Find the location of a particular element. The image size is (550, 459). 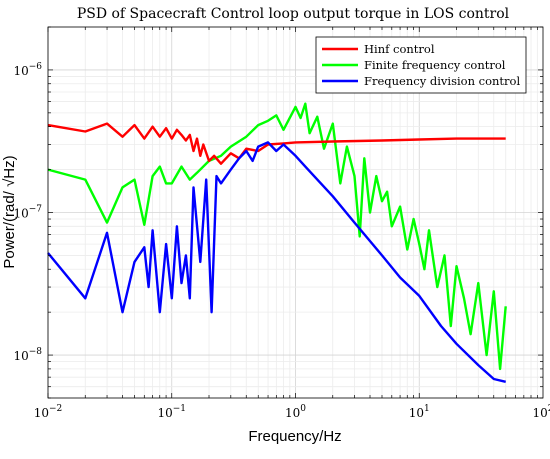

y-axis-label: Power/(rad/ √Hz) is located at coordinates (9, 211).